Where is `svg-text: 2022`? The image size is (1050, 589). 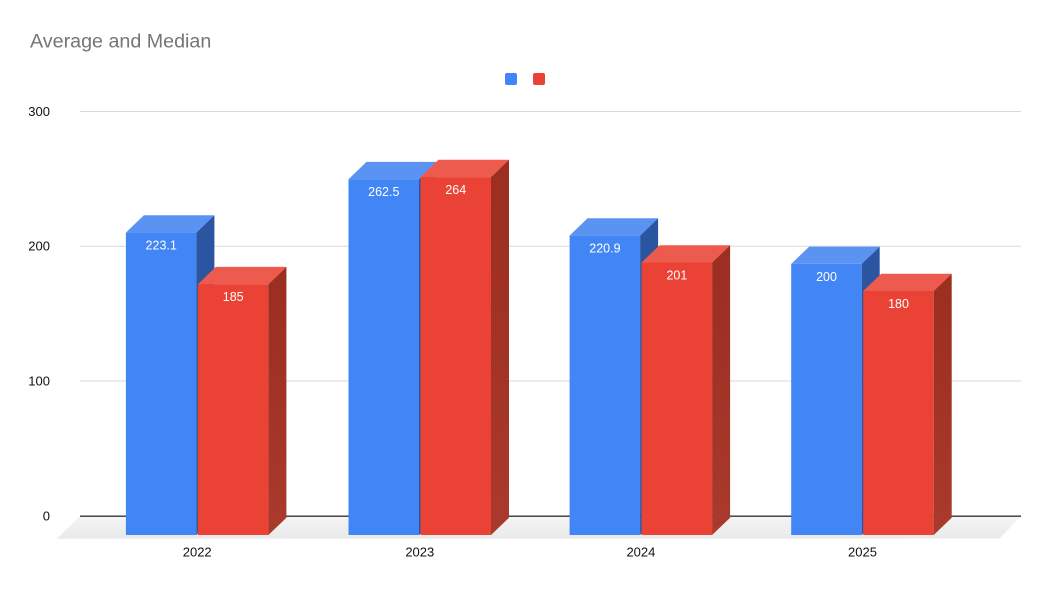 svg-text: 2022 is located at coordinates (197, 552).